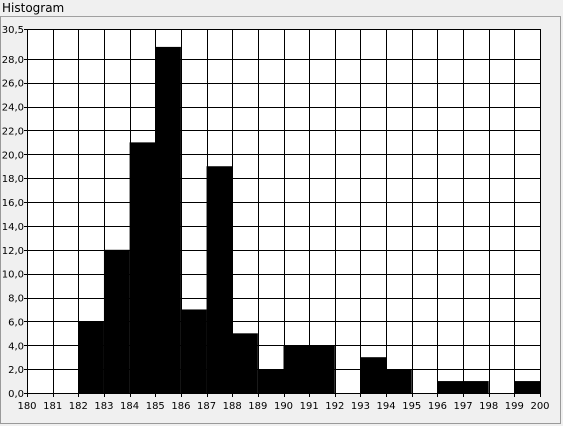 The width and height of the screenshot is (563, 426). Describe the element at coordinates (13, 60) in the screenshot. I see `y-tick-label: 28,0` at that location.